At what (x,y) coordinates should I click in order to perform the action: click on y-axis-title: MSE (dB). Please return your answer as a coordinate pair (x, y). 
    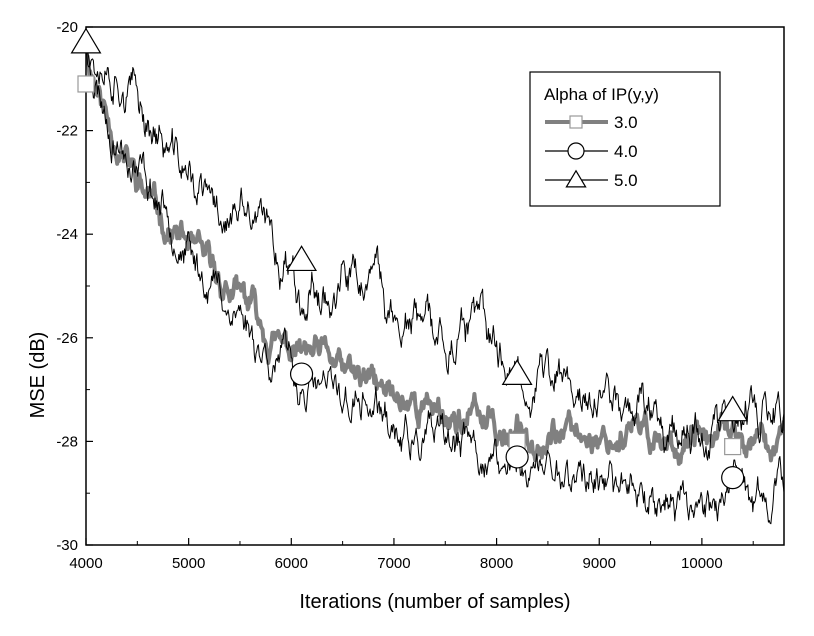
    Looking at the image, I should click on (38, 375).